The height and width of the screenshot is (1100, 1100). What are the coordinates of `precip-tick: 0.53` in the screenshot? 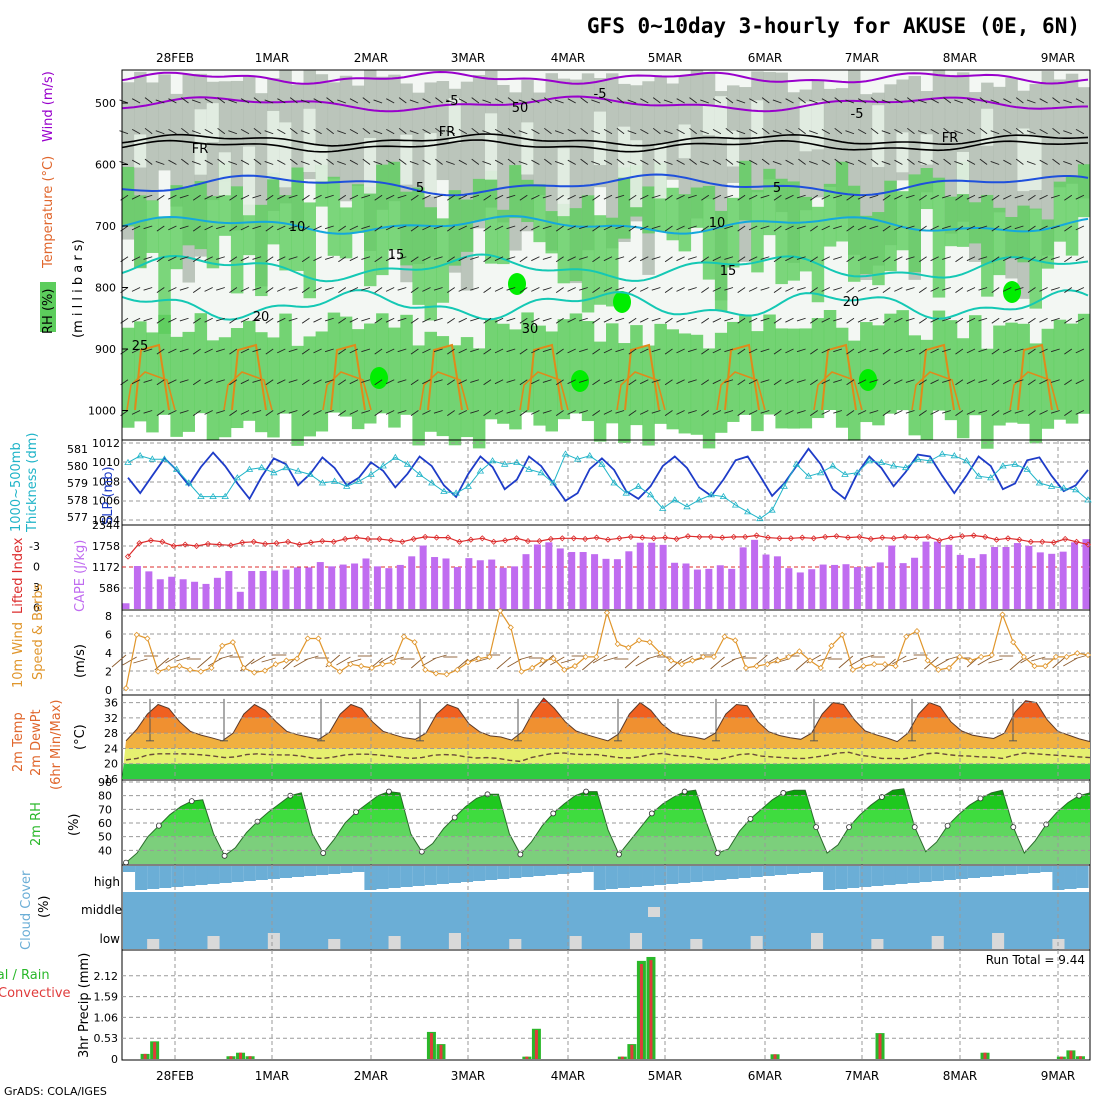 It's located at (106, 1038).